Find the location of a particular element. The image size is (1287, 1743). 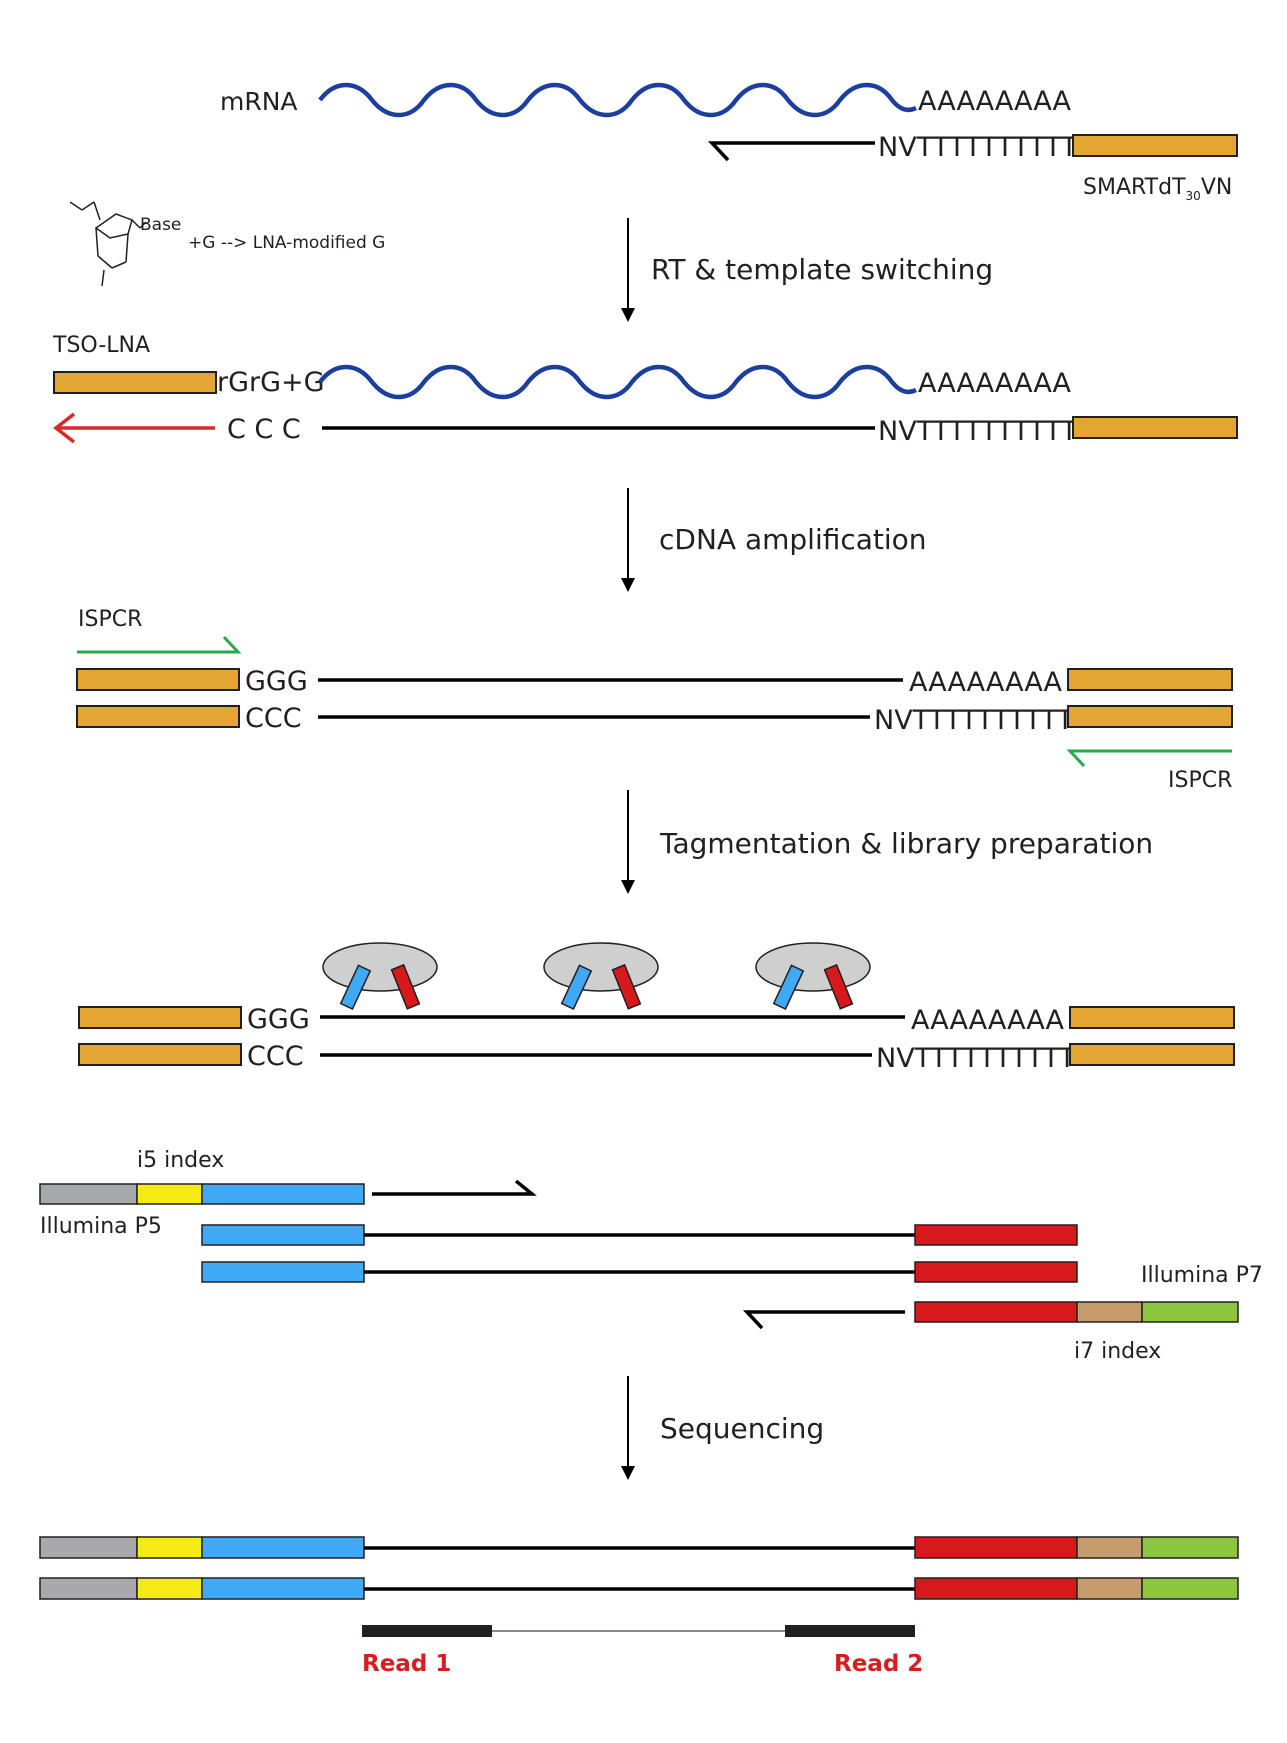

step-arrow-rt is located at coordinates (628, 270).